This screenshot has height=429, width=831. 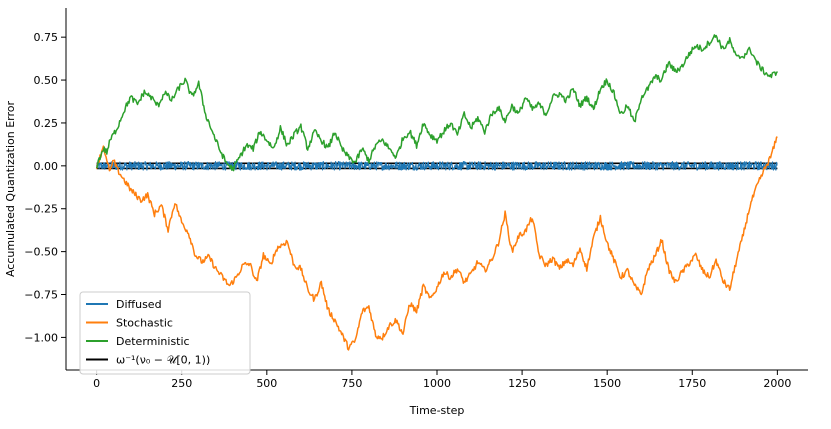 What do you see at coordinates (437, 166) in the screenshot?
I see `series-line-diffused` at bounding box center [437, 166].